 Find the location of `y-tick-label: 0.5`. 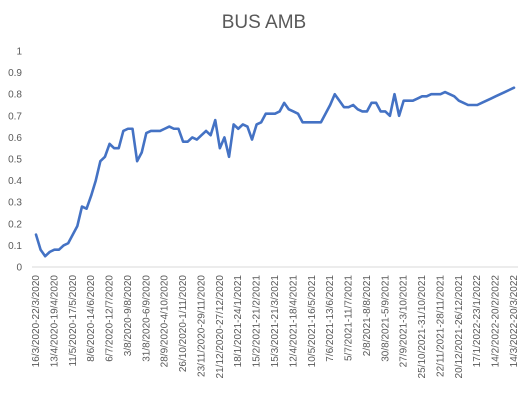

y-tick-label: 0.5 is located at coordinates (15, 160).